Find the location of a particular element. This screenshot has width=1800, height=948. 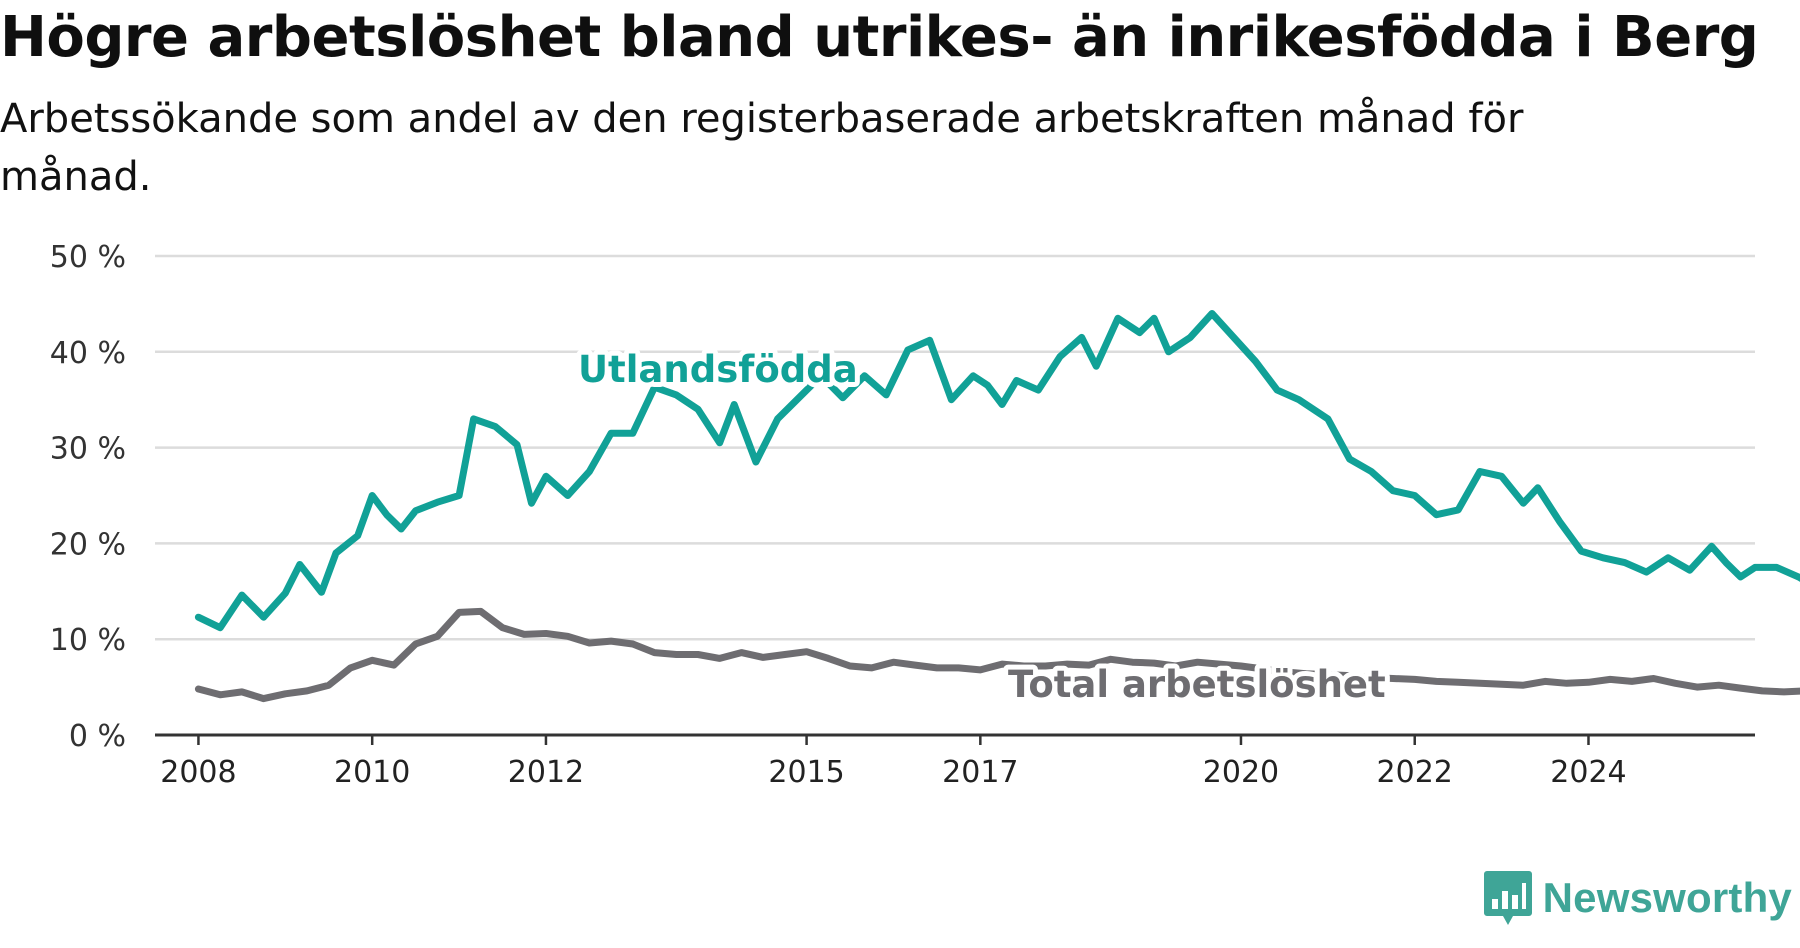

x-tick-label: 2017 is located at coordinates (980, 772).